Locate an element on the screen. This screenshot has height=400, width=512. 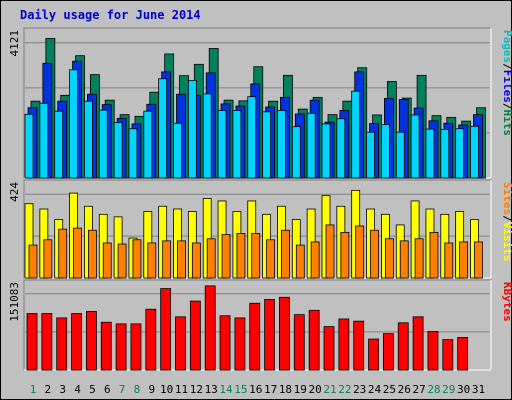
legend-label-sites: Sites is located at coordinates (506, 198).